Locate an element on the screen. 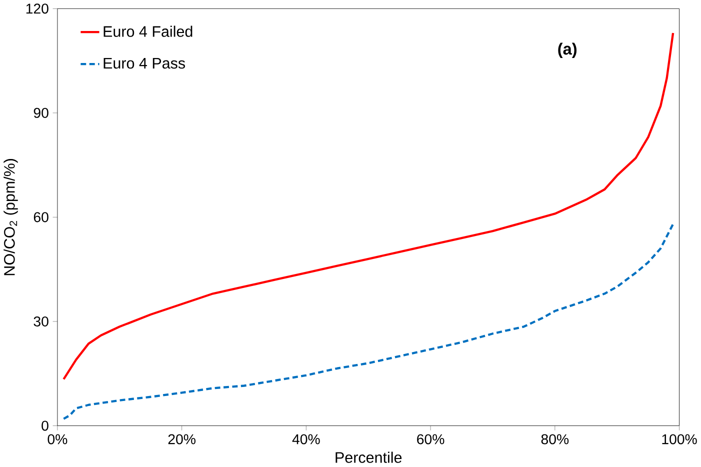  y-axis-title: NO/CO$_{2}$ (ppm/%) is located at coordinates (11, 217).